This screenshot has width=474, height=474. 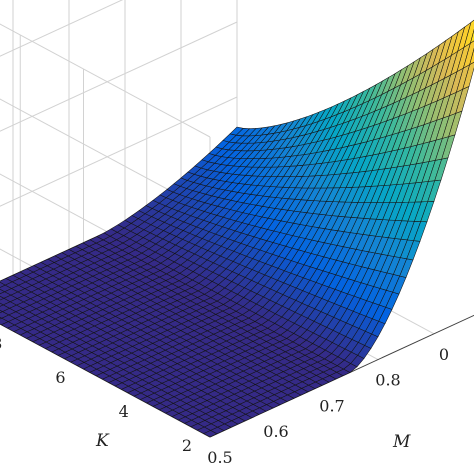 What do you see at coordinates (331, 405) in the screenshot?
I see `x-tick-label: 0.7` at bounding box center [331, 405].